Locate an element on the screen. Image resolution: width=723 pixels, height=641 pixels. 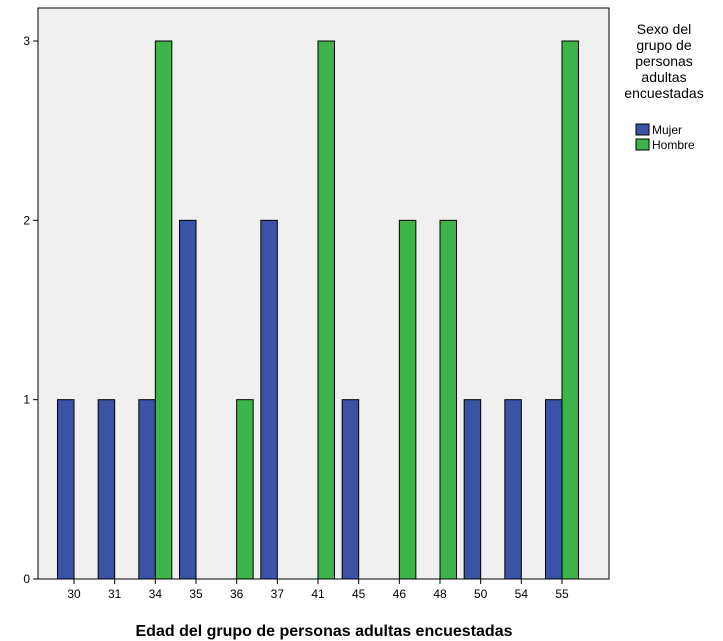
x-axis: 30 31 34 35 36 37 41 45 46 48 50 54 55 is located at coordinates (318, 590).